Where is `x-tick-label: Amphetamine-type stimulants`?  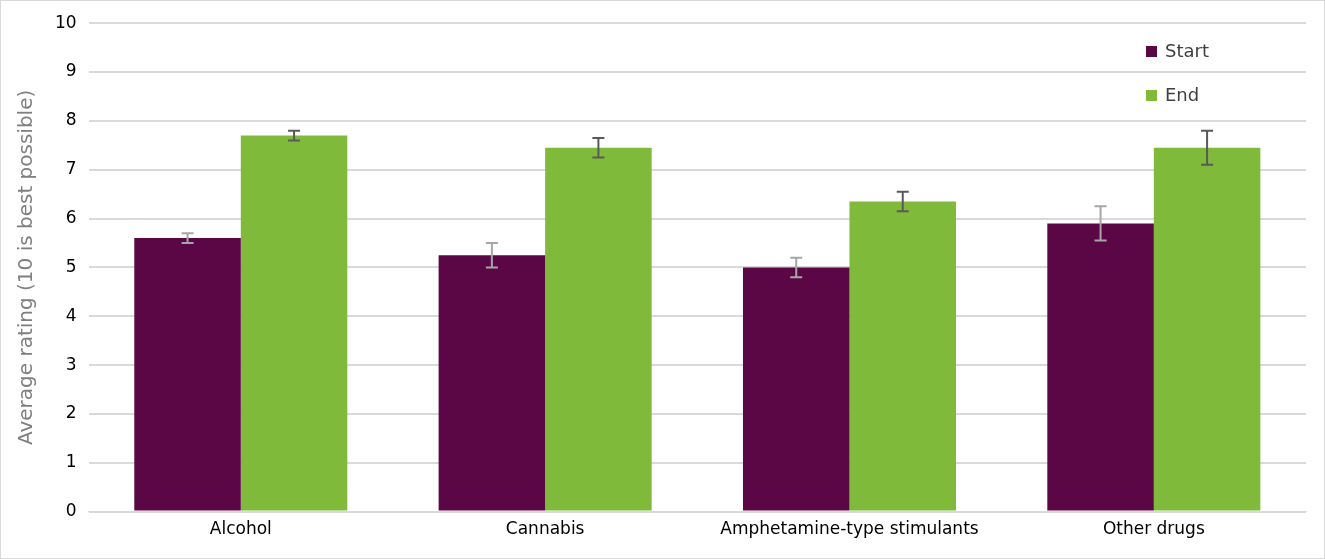
x-tick-label: Amphetamine-type stimulants is located at coordinates (849, 528).